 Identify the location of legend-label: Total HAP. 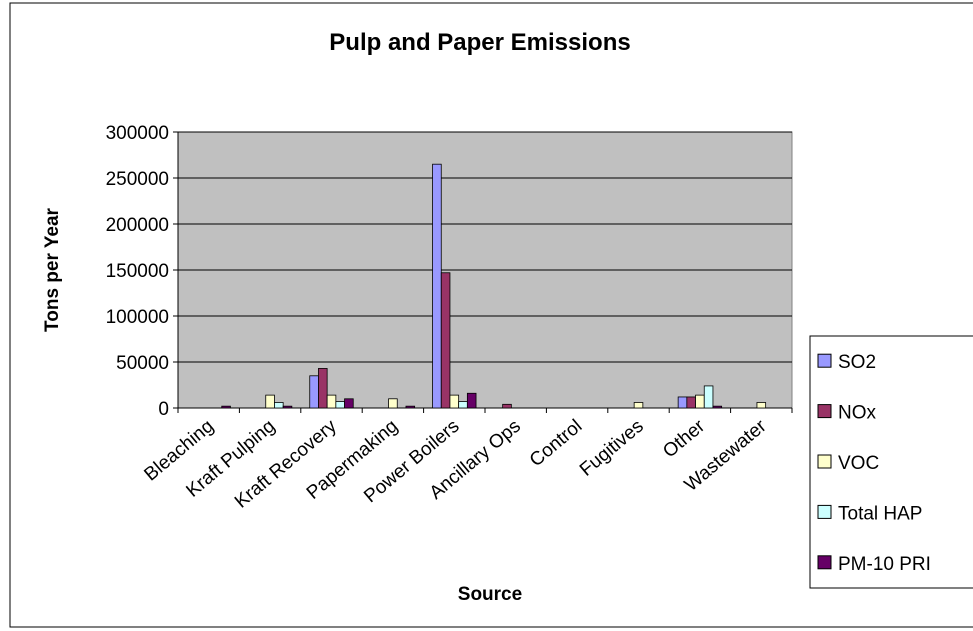
(880, 513).